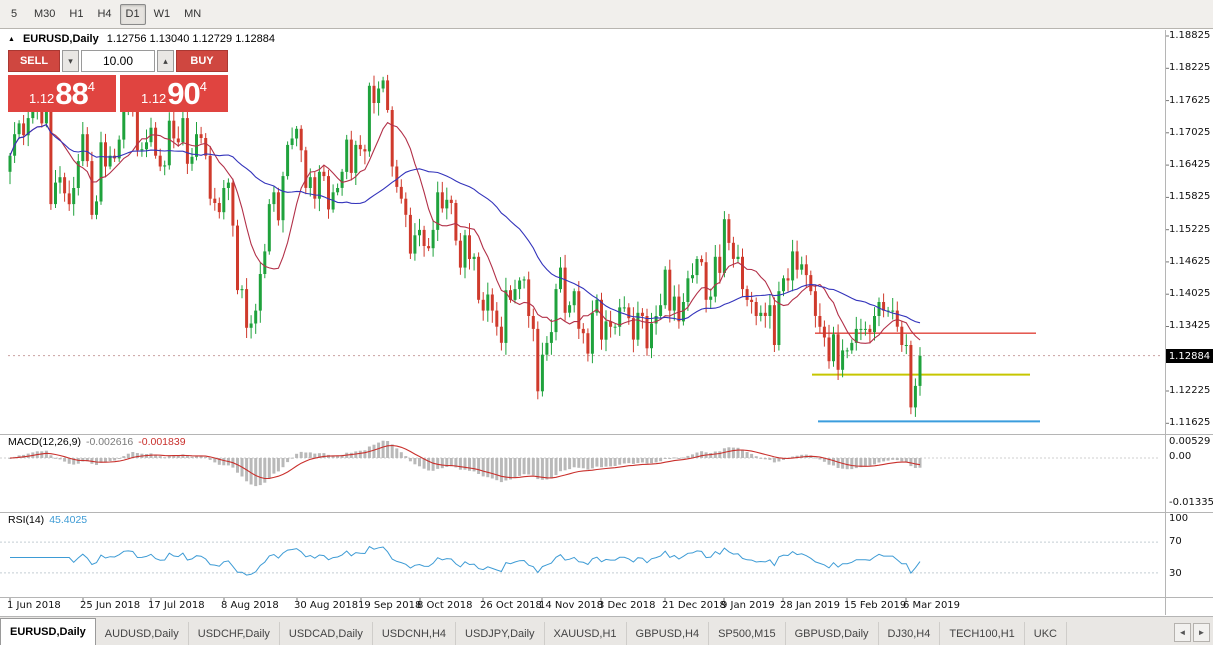  Describe the element at coordinates (11, 39) in the screenshot. I see `symbol-marker-icon: ▲` at that location.